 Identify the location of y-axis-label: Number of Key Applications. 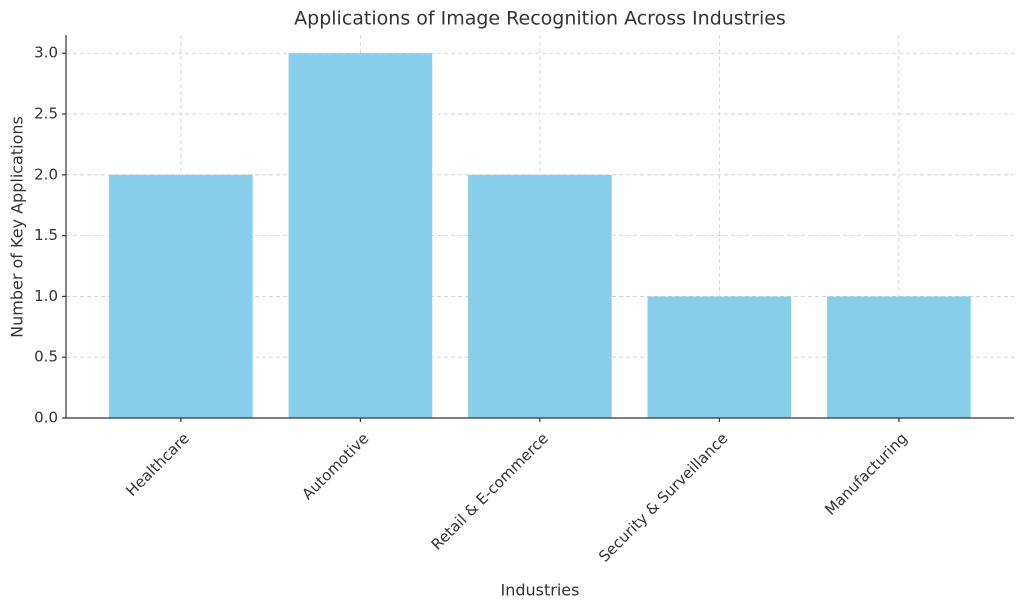
(17, 227).